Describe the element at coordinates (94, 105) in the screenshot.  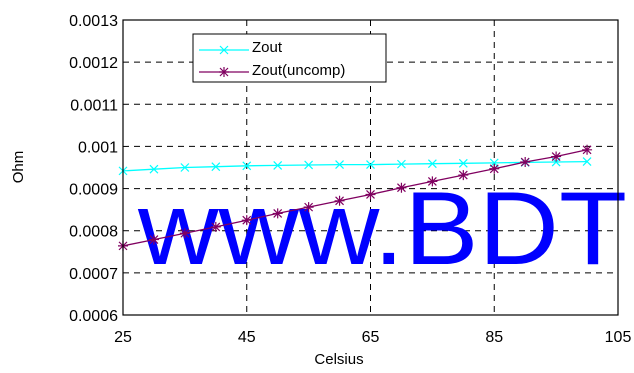
I see `y-tick-label: 0.0011` at that location.